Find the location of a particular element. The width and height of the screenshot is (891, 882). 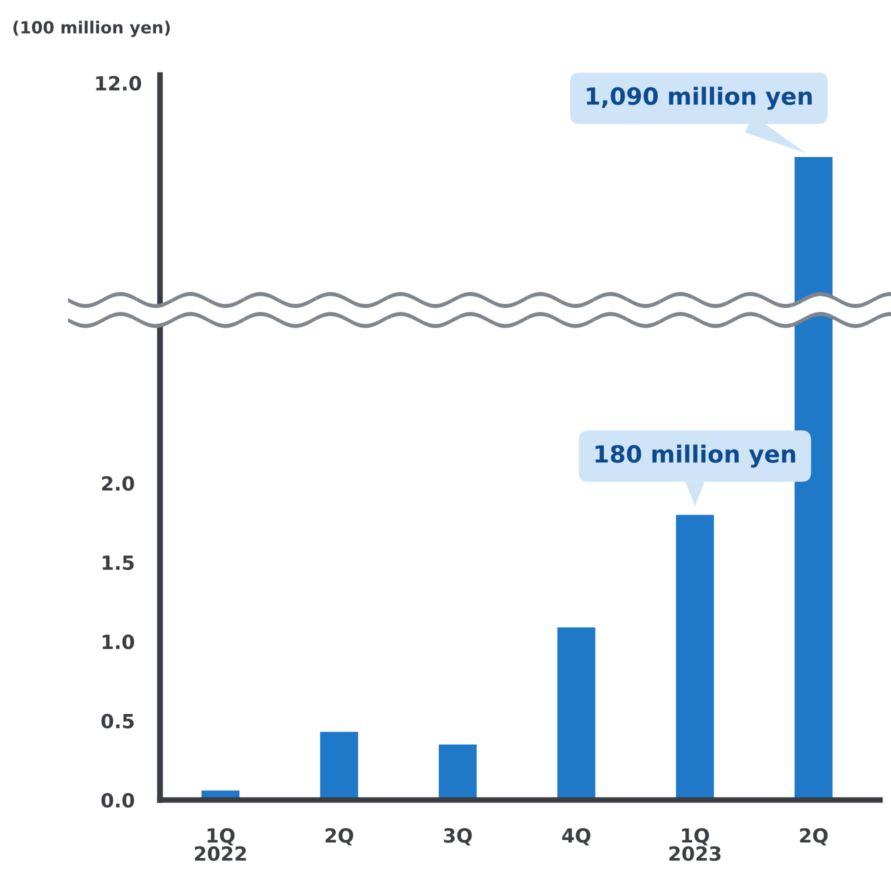

x-tick-label: 1Q 2022 is located at coordinates (220, 844).